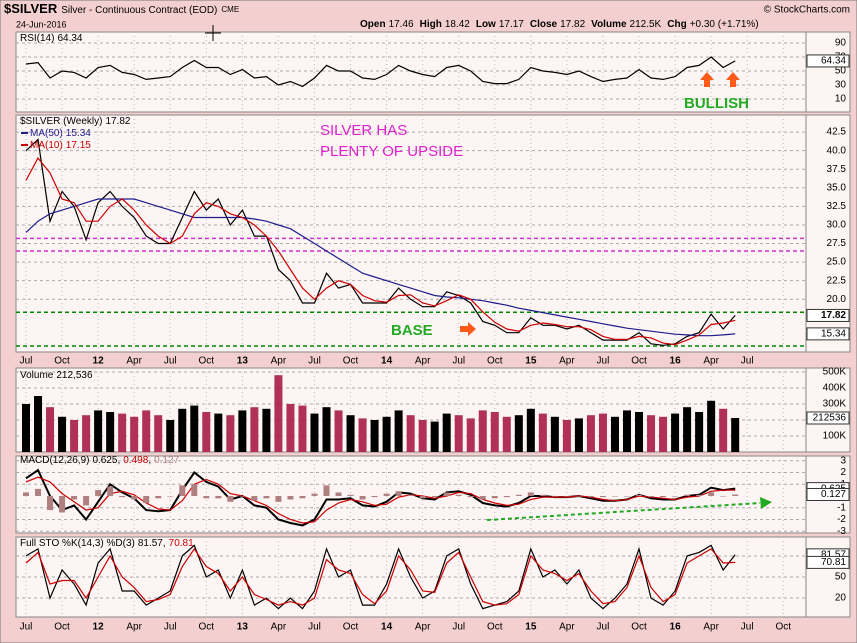 The image size is (857, 643). What do you see at coordinates (841, 577) in the screenshot?
I see `y-tick-label: 50` at bounding box center [841, 577].